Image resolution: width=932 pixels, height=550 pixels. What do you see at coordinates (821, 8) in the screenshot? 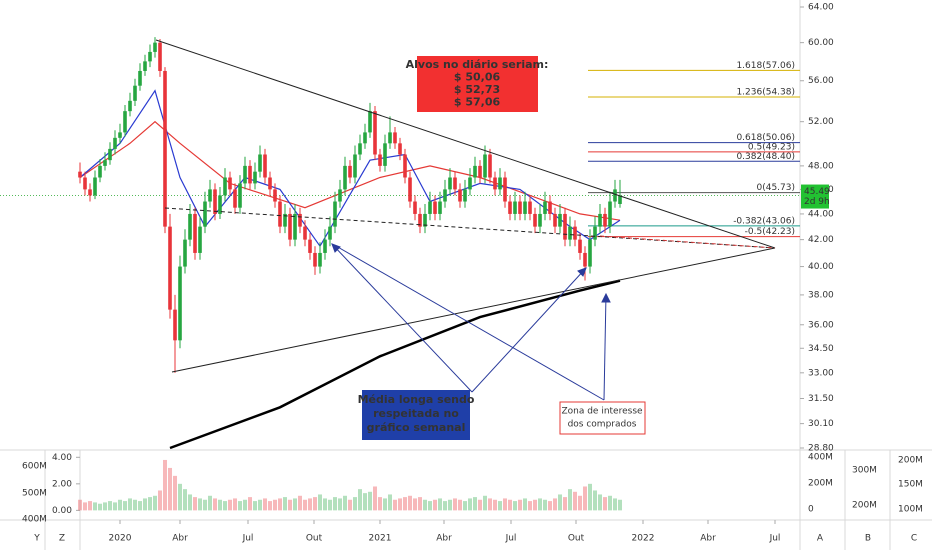
I see `y-tick-label: 64.00` at bounding box center [821, 8].